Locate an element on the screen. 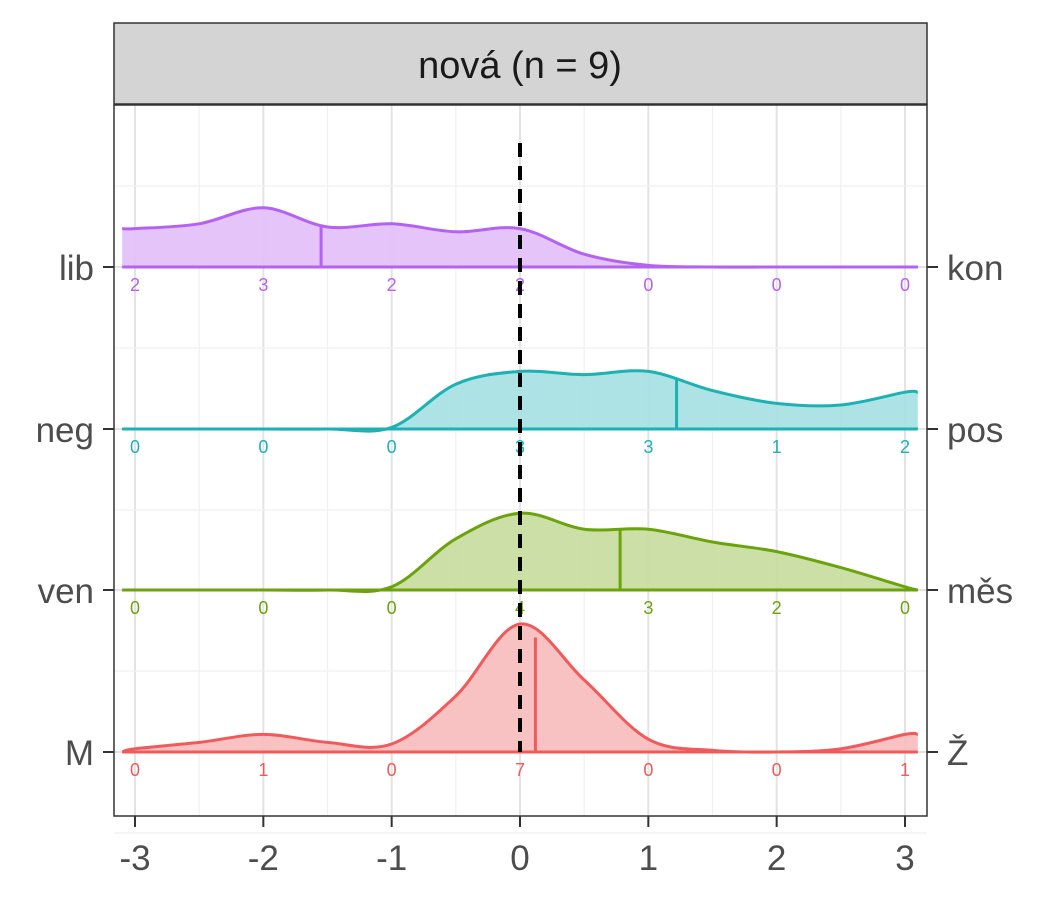 Image resolution: width=1050 pixels, height=900 pixels. facet-title: nová (n = 9) is located at coordinates (520, 66).